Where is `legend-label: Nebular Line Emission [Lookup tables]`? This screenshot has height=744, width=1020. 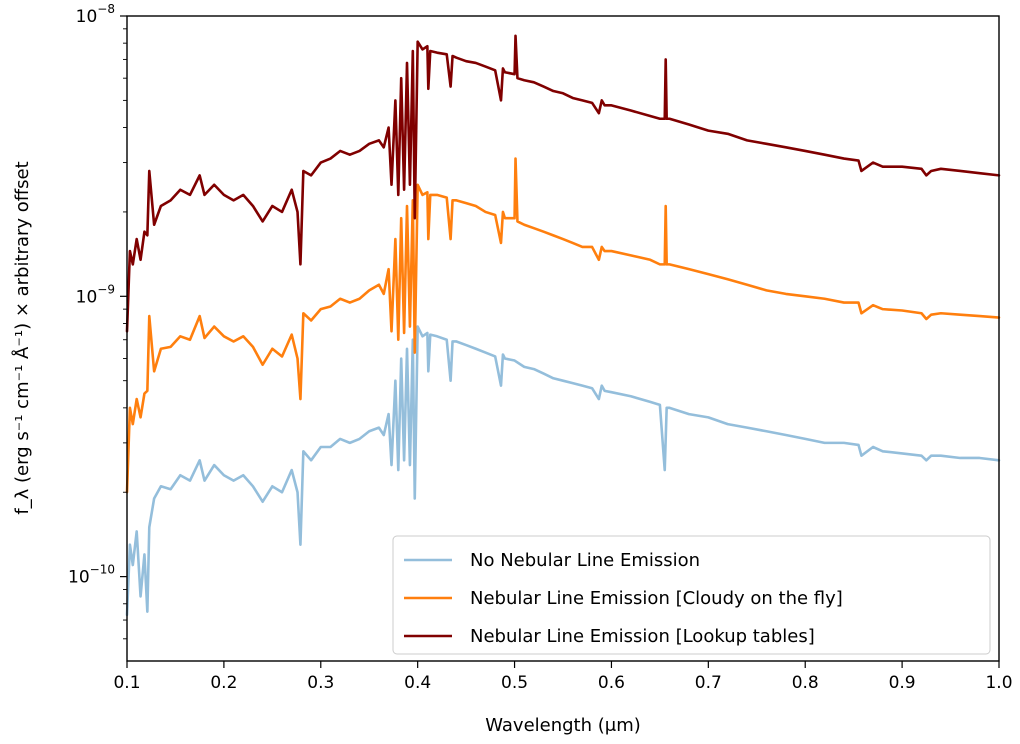
legend-label: Nebular Line Emission [Lookup tables] is located at coordinates (642, 636).